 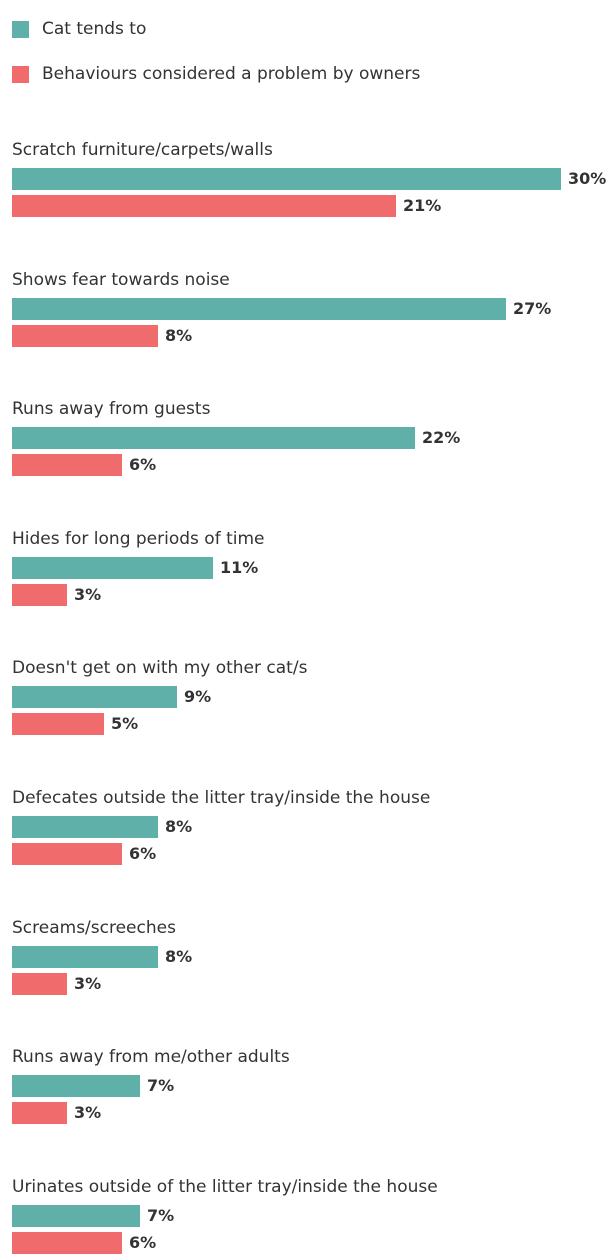 I want to click on value-label: 21%, so click(x=422, y=205).